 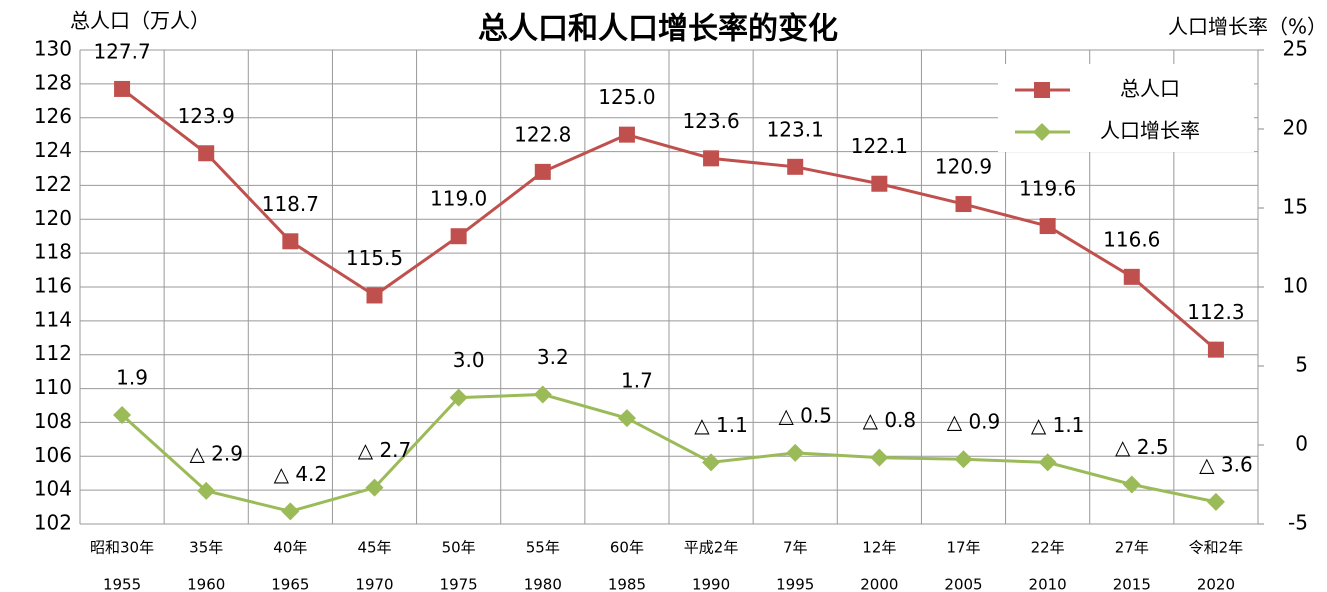 I want to click on x-year-label: 1960, so click(x=206, y=584).